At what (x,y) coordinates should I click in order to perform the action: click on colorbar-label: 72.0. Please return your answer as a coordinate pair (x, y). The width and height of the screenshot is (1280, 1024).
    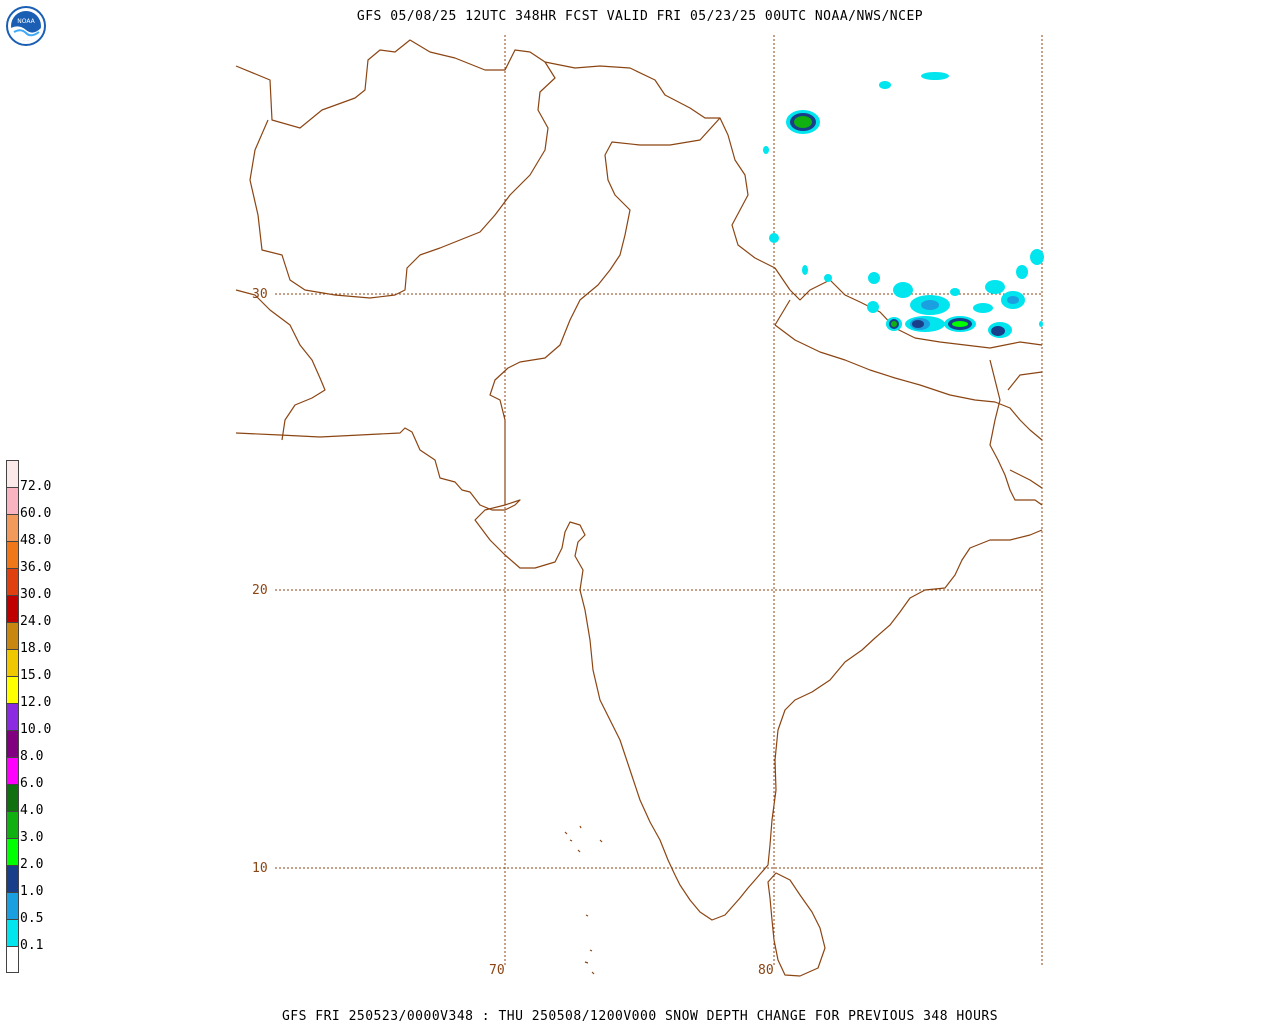
    Looking at the image, I should click on (36, 486).